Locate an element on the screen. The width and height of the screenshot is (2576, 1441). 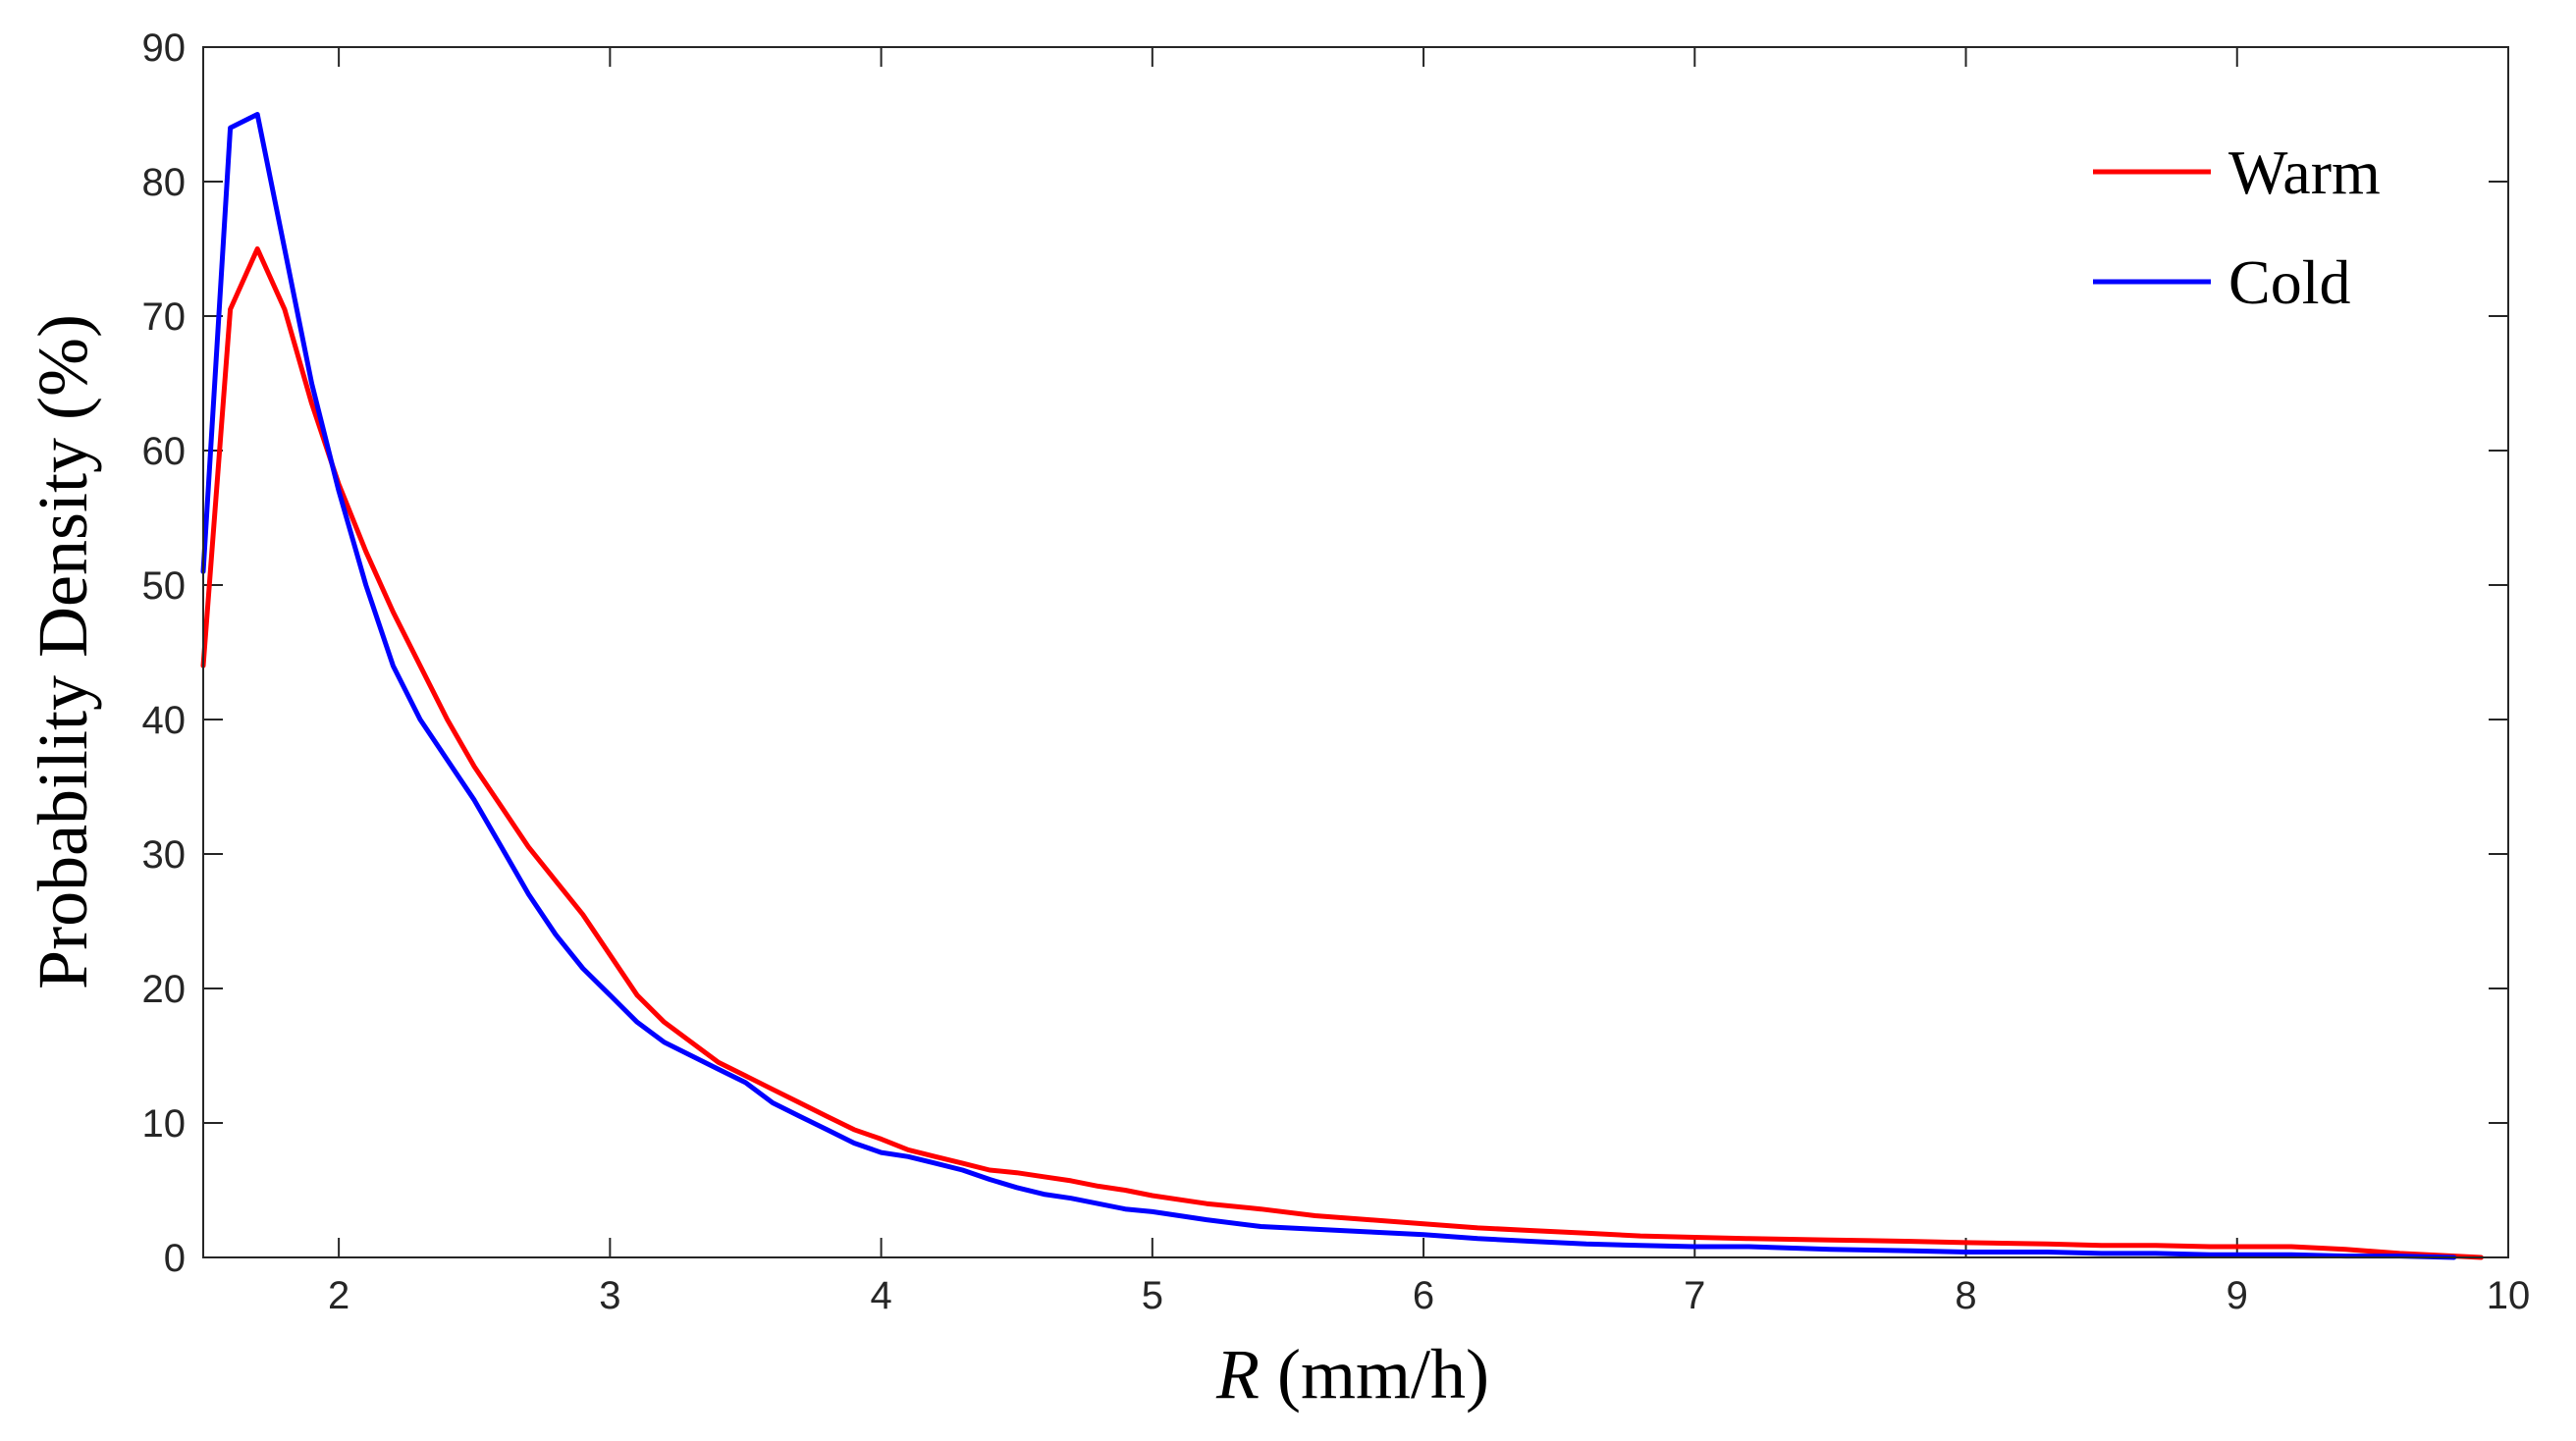
y-tick-label: 20 is located at coordinates (164, 990).